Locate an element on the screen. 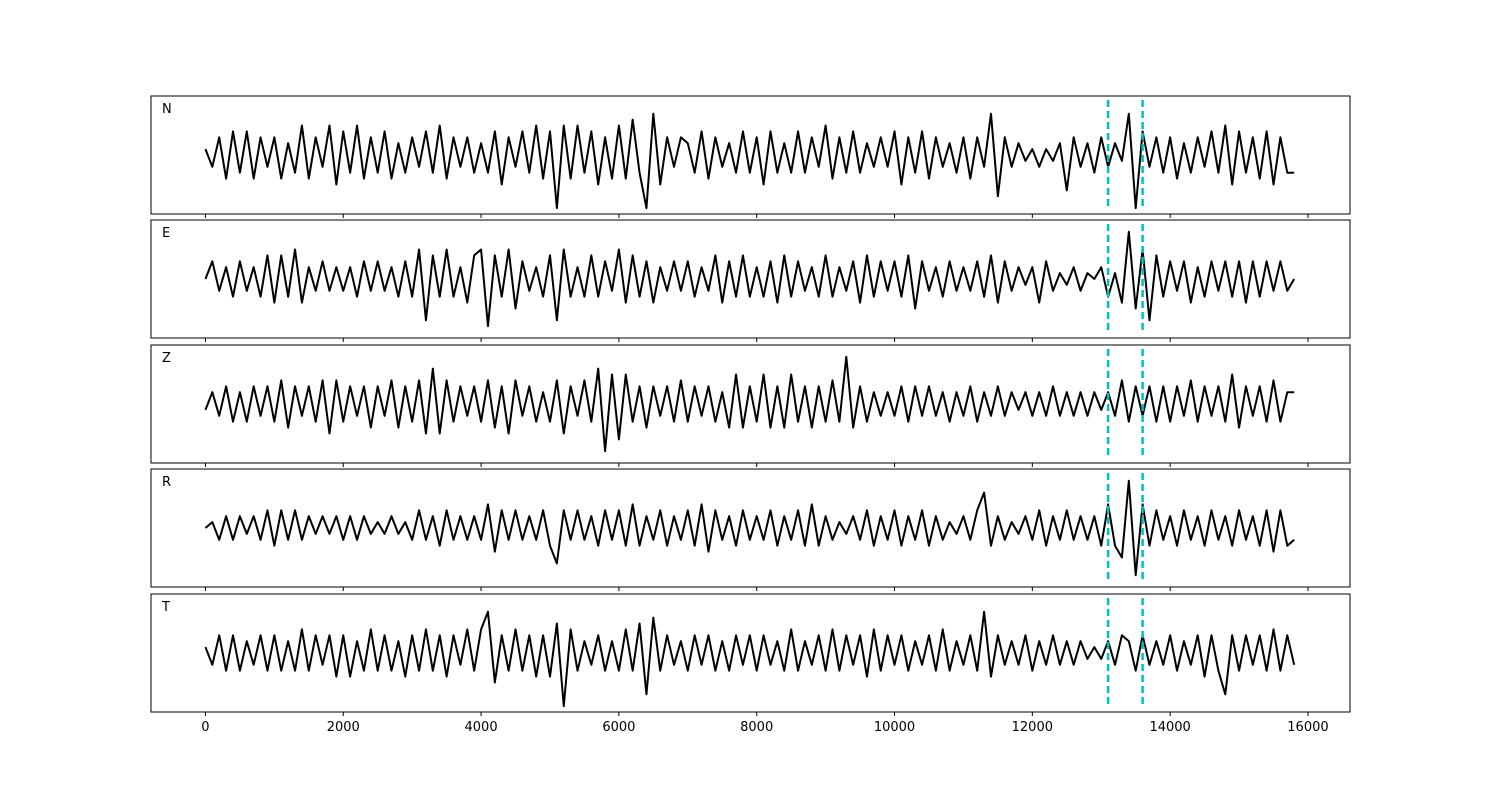 The width and height of the screenshot is (1500, 800). x-tick-label: 12000 is located at coordinates (1032, 727).